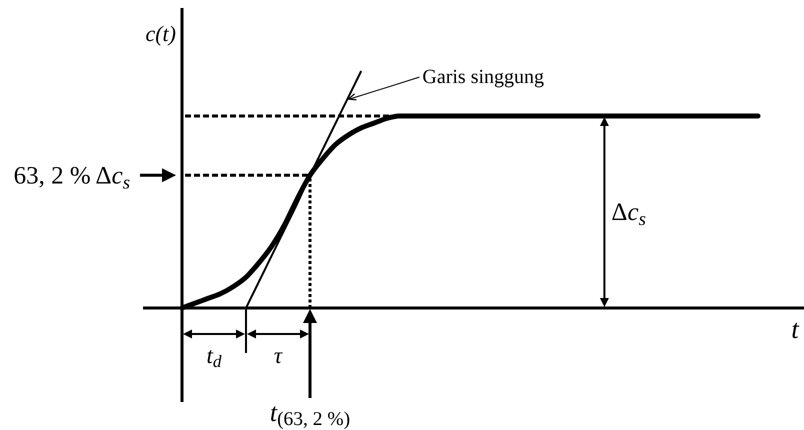 The image size is (804, 430). What do you see at coordinates (795, 329) in the screenshot?
I see `x-axis-title: t` at bounding box center [795, 329].